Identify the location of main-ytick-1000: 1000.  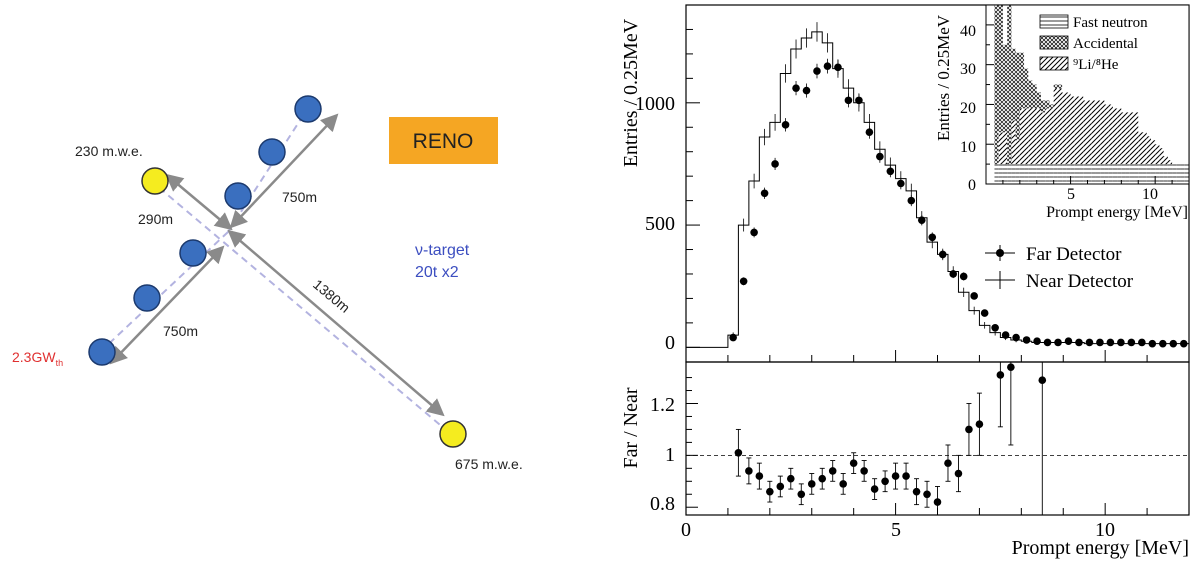
(655, 104).